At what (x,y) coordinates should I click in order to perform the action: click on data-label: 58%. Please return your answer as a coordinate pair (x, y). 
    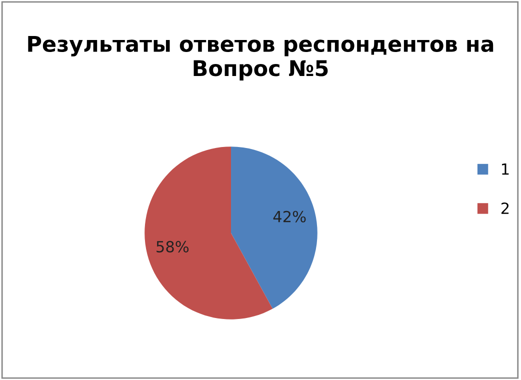
    Looking at the image, I should click on (172, 246).